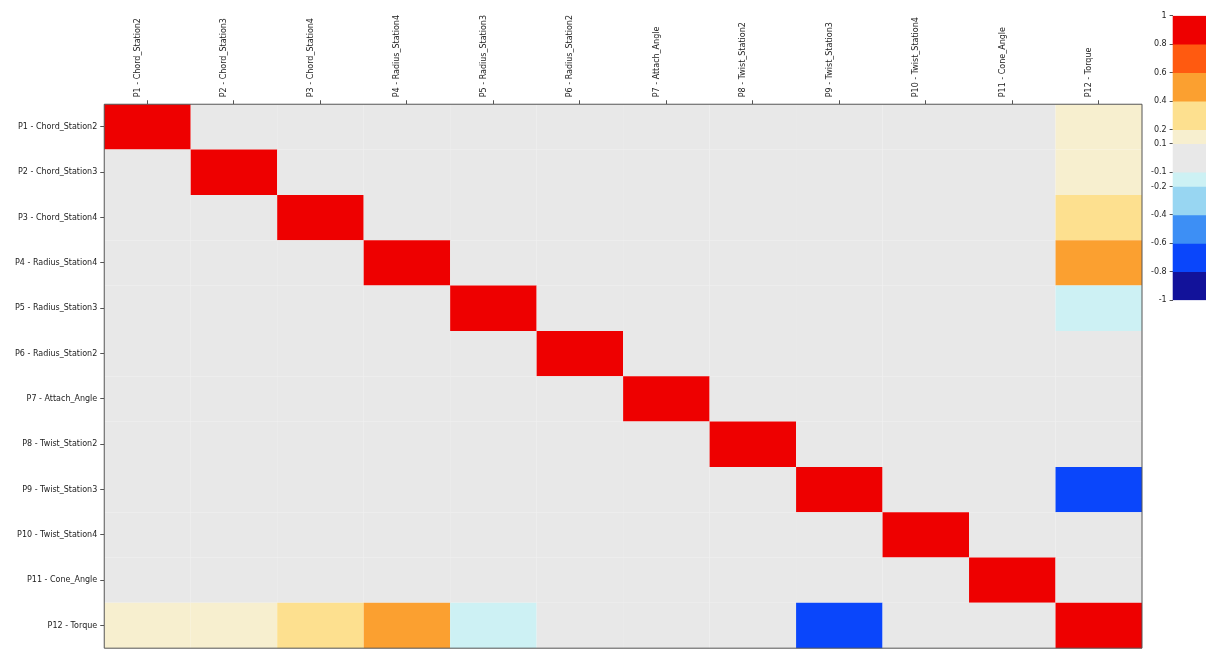 The image size is (1222, 660). Describe the element at coordinates (1159, 243) in the screenshot. I see `color-bar-label: -0.6` at that location.